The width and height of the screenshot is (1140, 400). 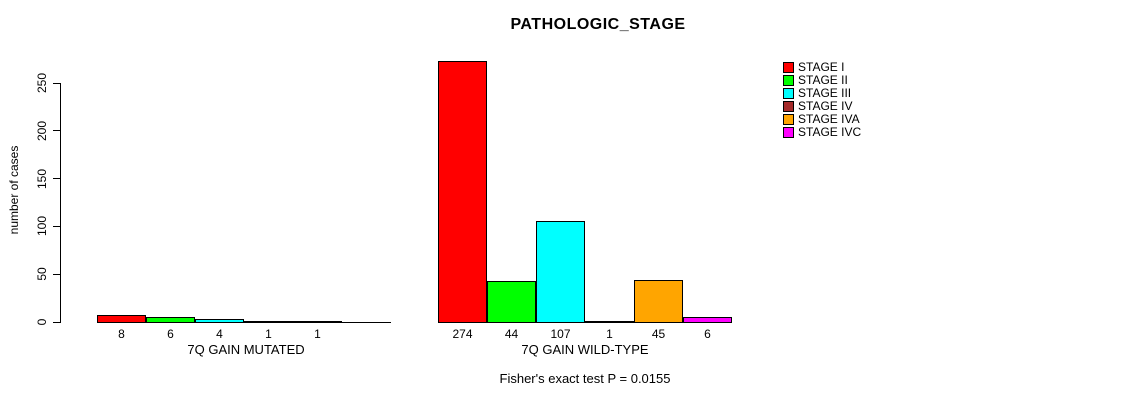 What do you see at coordinates (585, 378) in the screenshot?
I see `fisher-test-caption: Fisher's exact test P = 0.0155` at bounding box center [585, 378].